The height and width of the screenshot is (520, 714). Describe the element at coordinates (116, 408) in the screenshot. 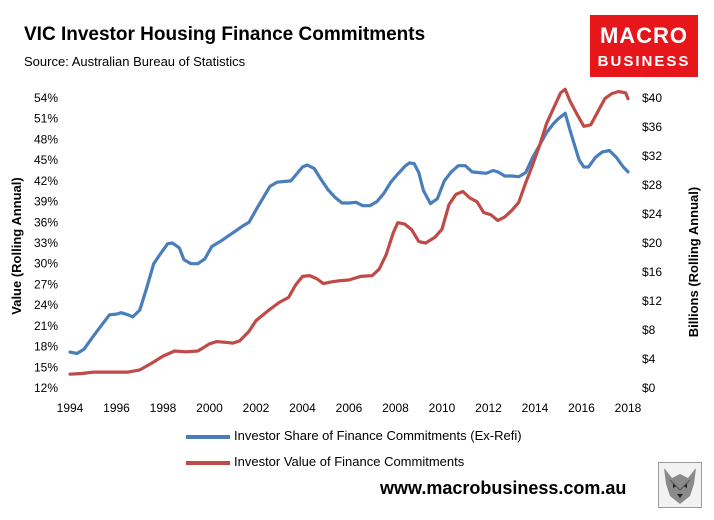

I see `x-axis-tick-label: 1996` at that location.